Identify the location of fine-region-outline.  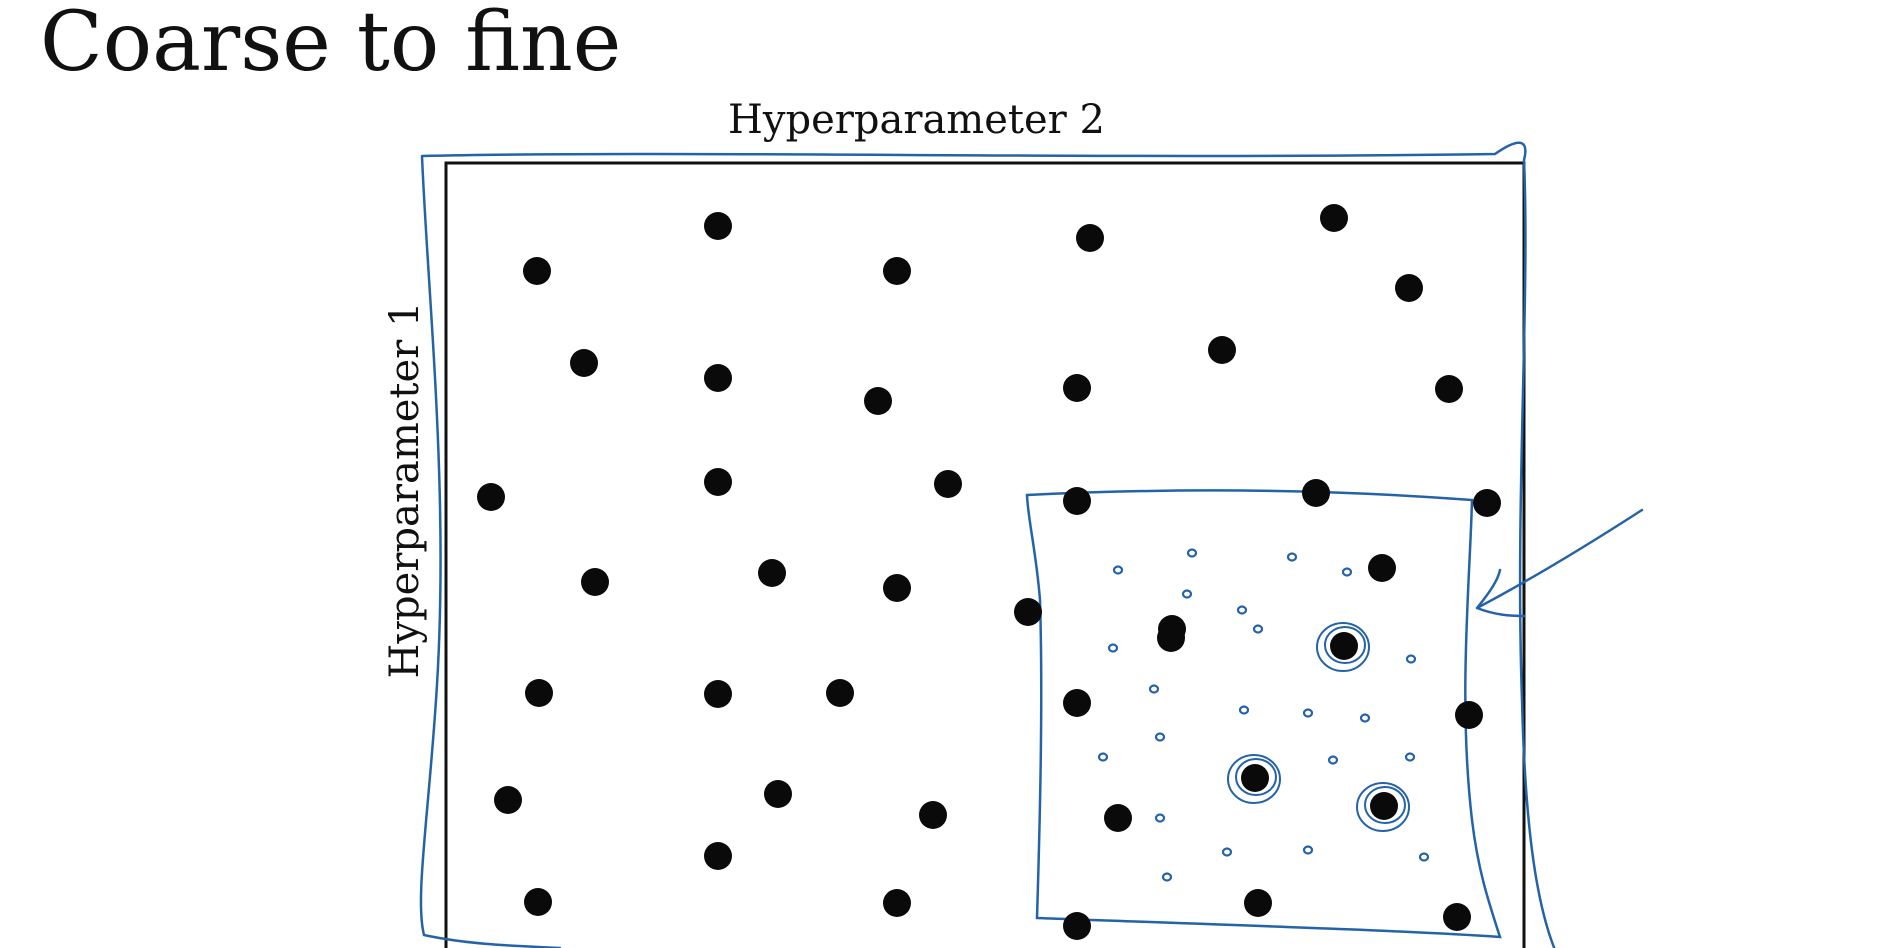
(1263, 713).